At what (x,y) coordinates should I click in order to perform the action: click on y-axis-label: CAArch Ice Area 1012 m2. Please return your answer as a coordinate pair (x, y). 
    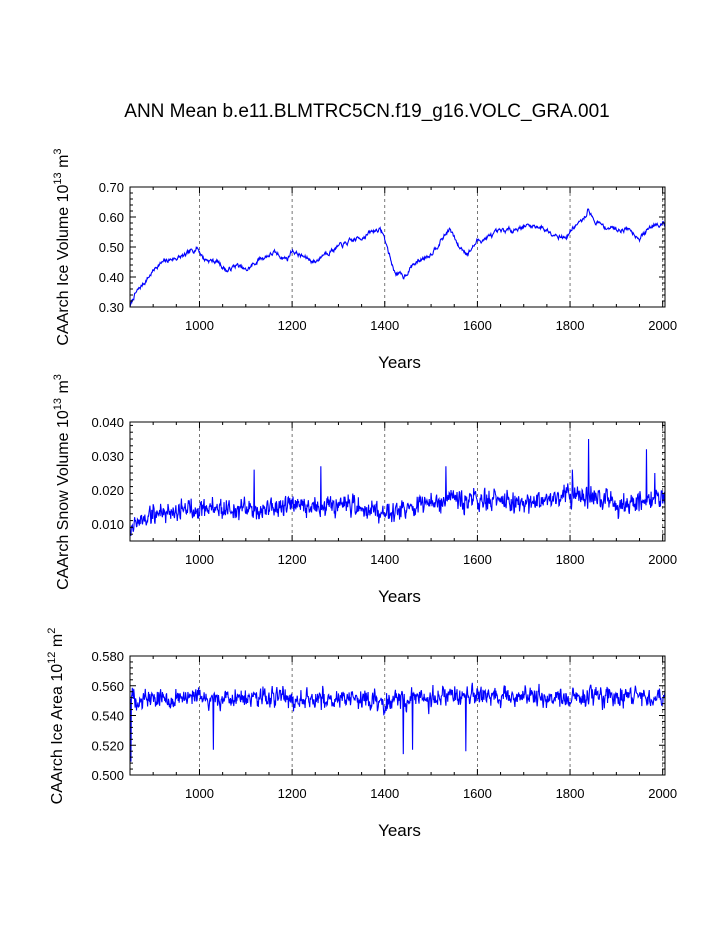
    Looking at the image, I should click on (56, 716).